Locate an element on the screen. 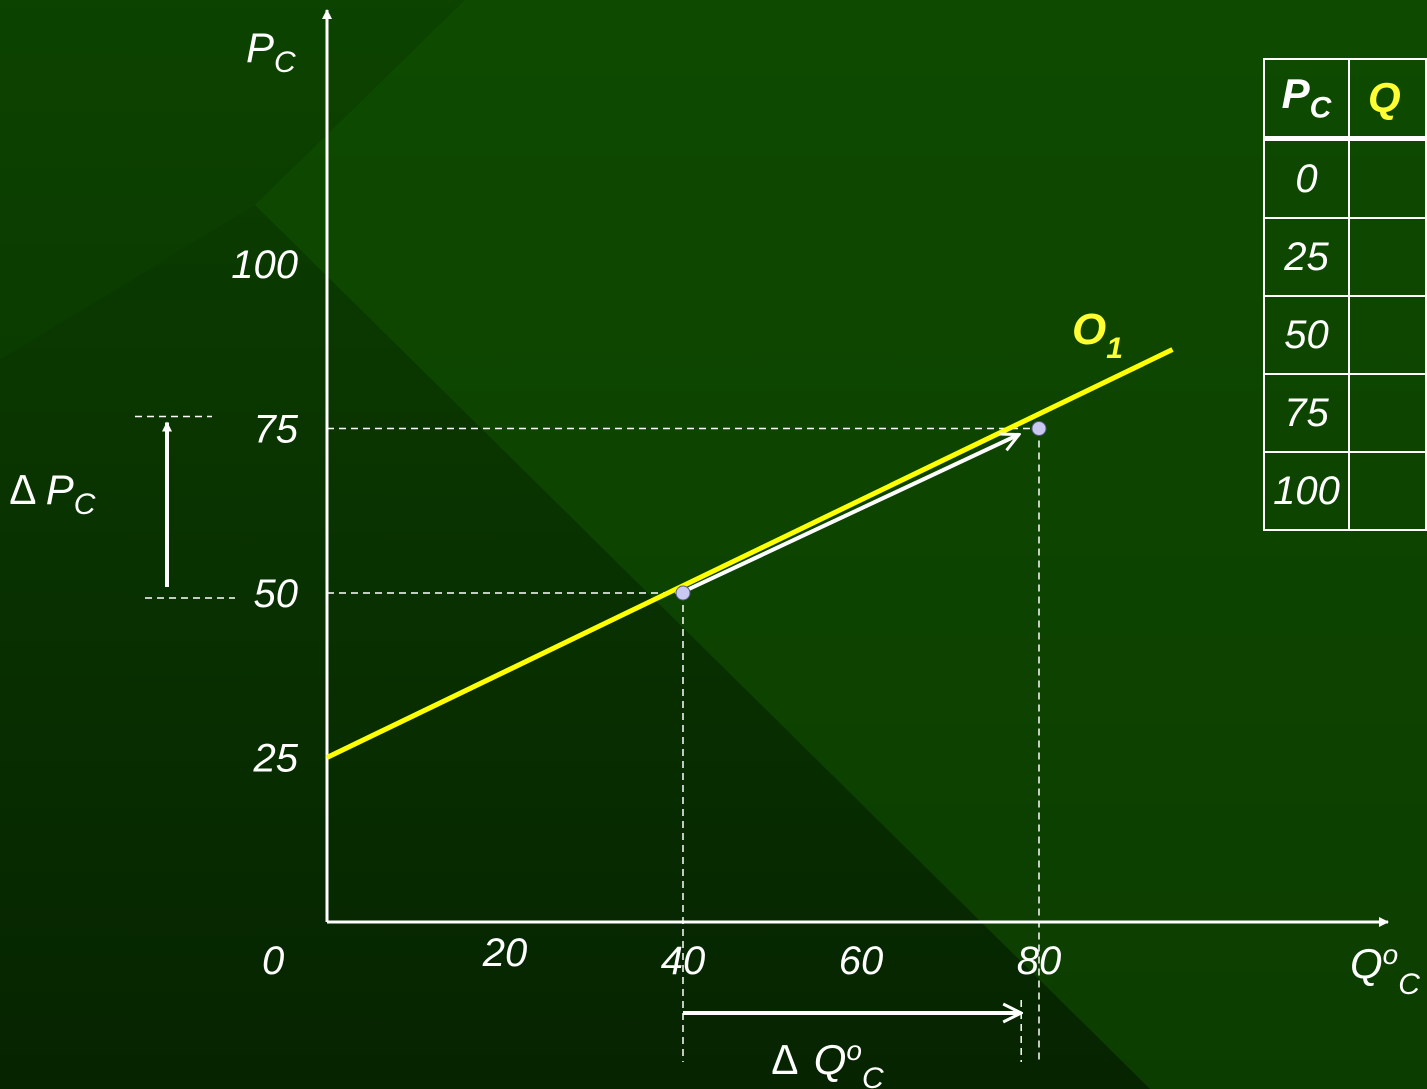  table-header-row: PC Q is located at coordinates (1345, 99).